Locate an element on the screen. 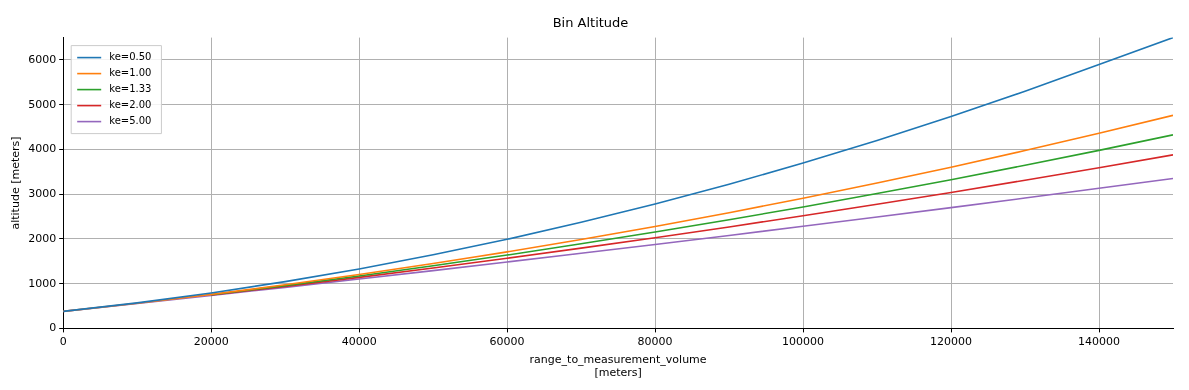  y-tick-label: 5000 is located at coordinates (42, 104).